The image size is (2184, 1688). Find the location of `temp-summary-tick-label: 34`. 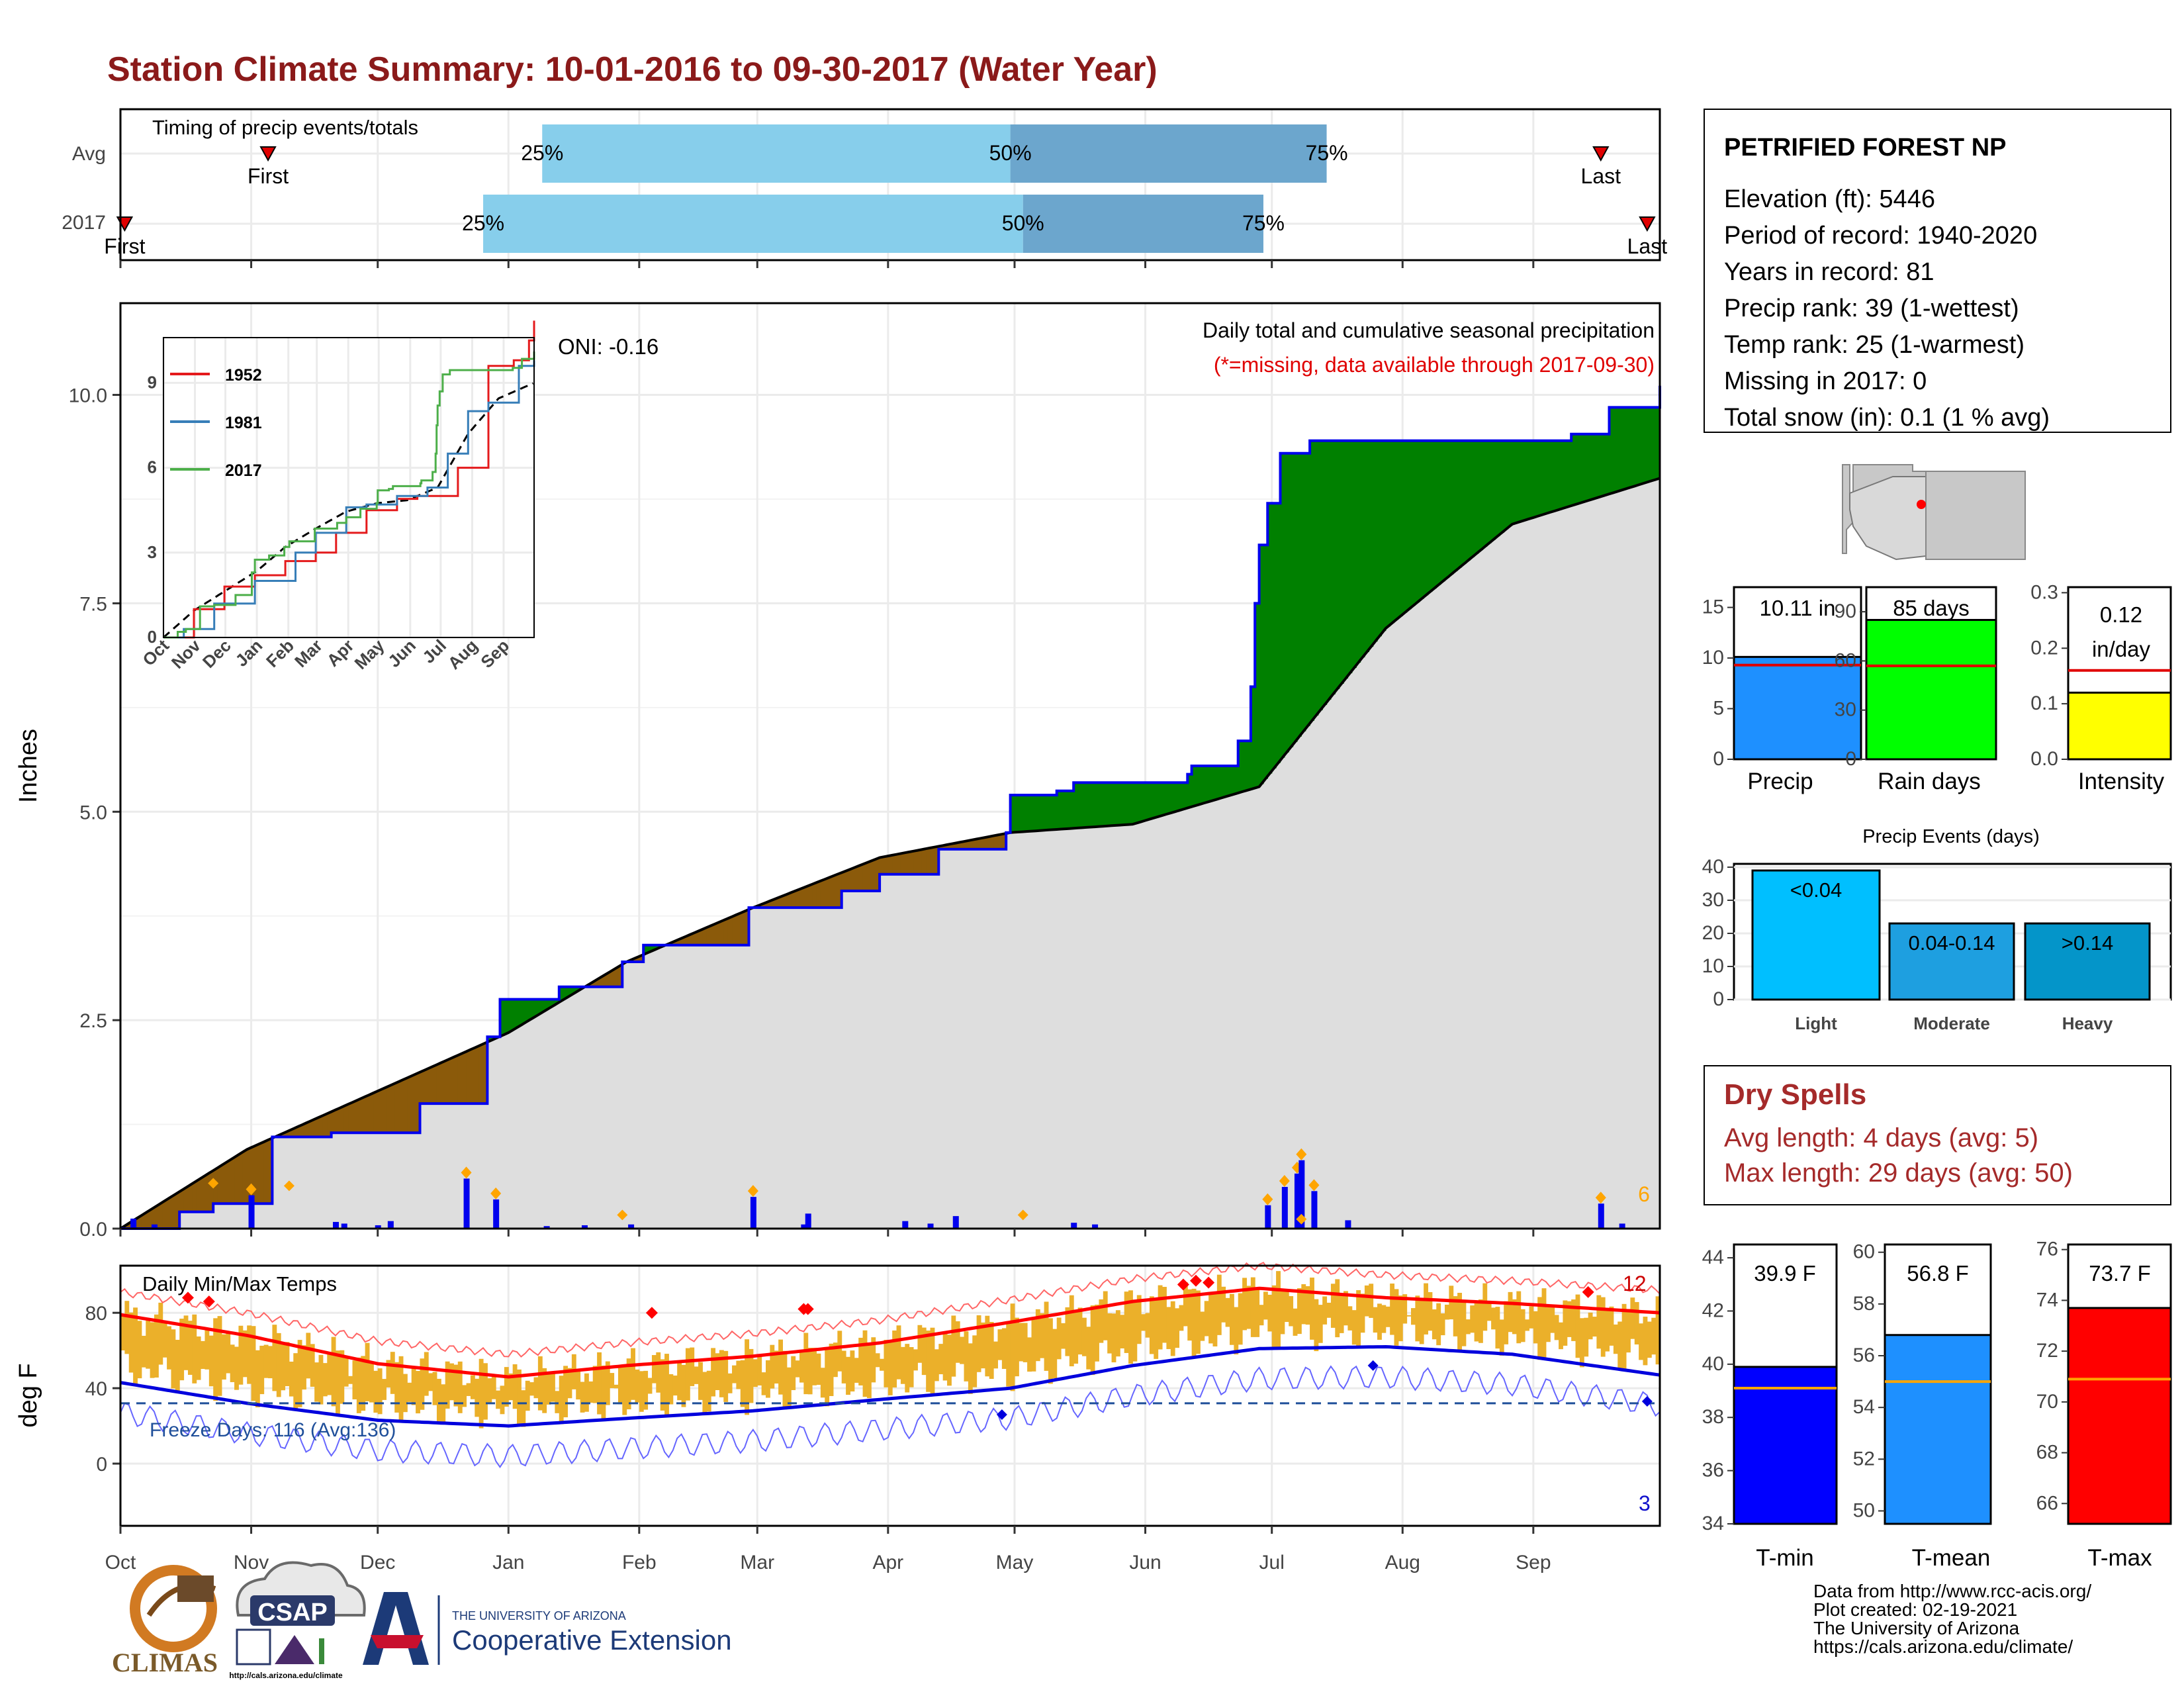

temp-summary-tick-label: 34 is located at coordinates (1713, 1523).